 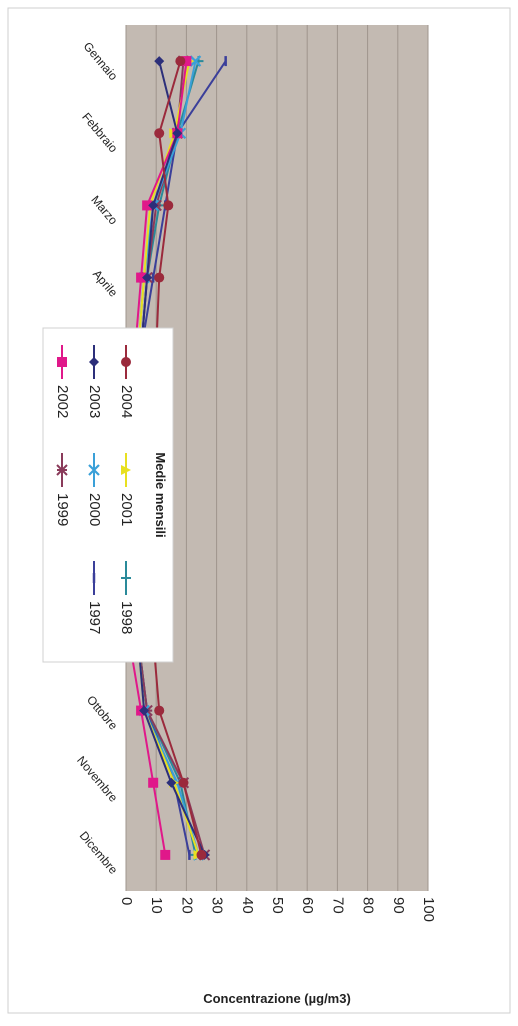 I want to click on legend-entry: 2003, so click(x=94, y=381).